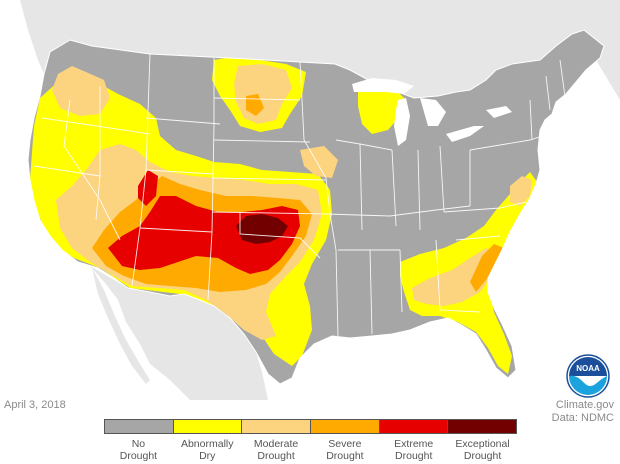  I want to click on dry-region-idaho, so click(81, 91).